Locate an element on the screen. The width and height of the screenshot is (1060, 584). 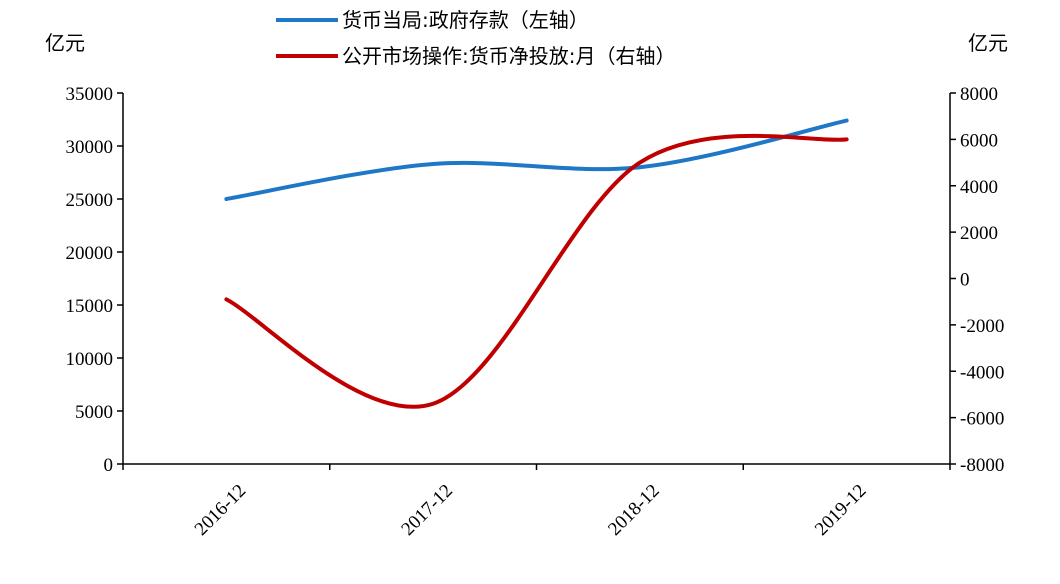
left-tick-label: 35000 is located at coordinates (90, 94).